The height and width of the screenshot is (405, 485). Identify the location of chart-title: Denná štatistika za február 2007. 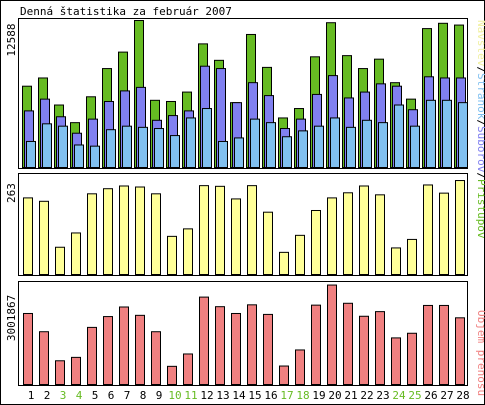
(126, 11).